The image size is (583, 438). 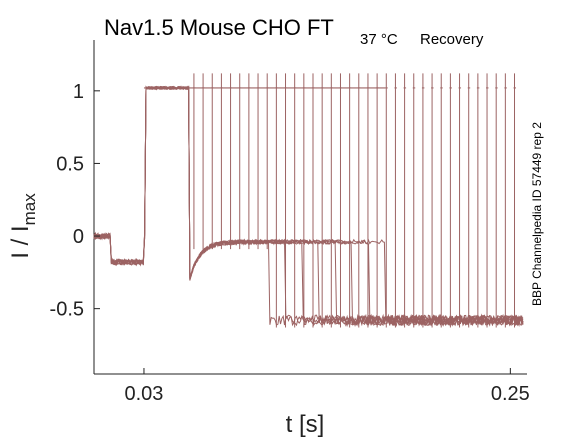 I want to click on x-tick-label: 0.25, so click(x=510, y=394).